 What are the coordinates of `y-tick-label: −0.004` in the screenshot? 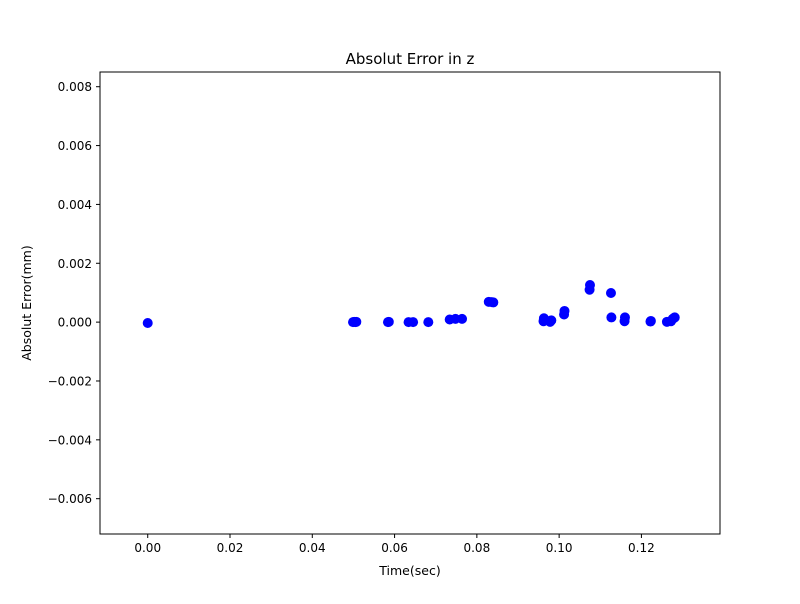 It's located at (70, 440).